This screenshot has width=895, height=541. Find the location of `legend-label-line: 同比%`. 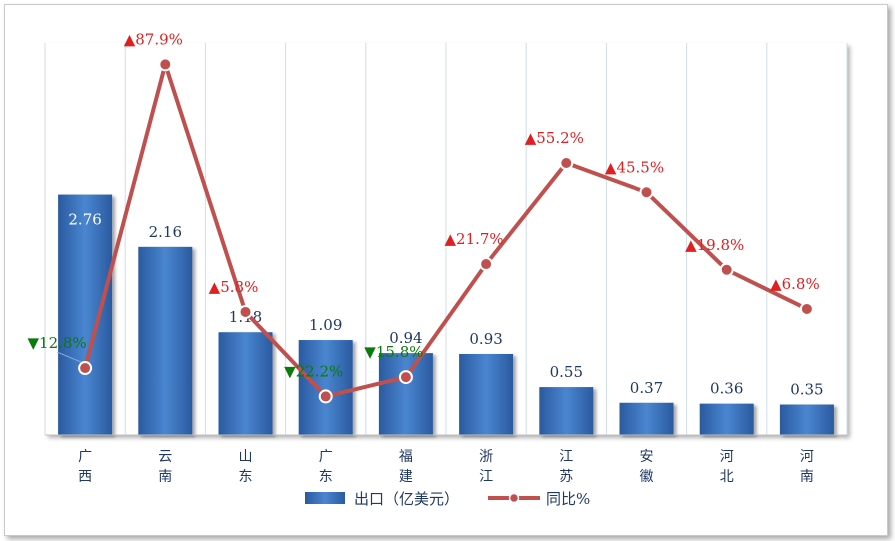

legend-label-line: 同比% is located at coordinates (568, 499).